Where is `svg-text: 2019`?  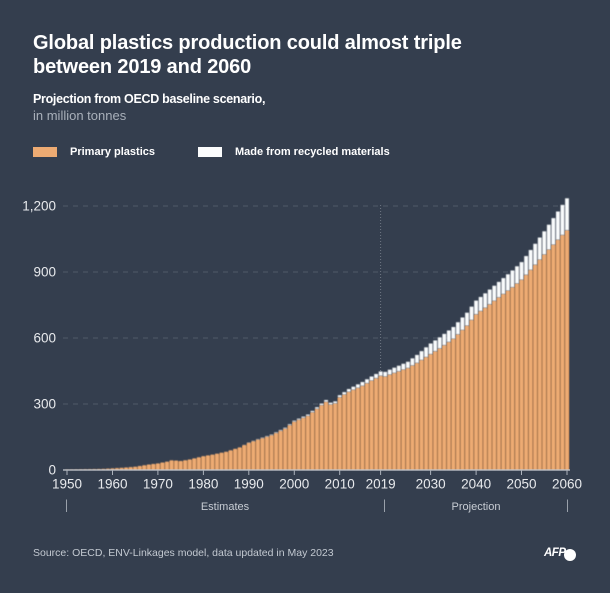
svg-text: 2019 is located at coordinates (381, 484).